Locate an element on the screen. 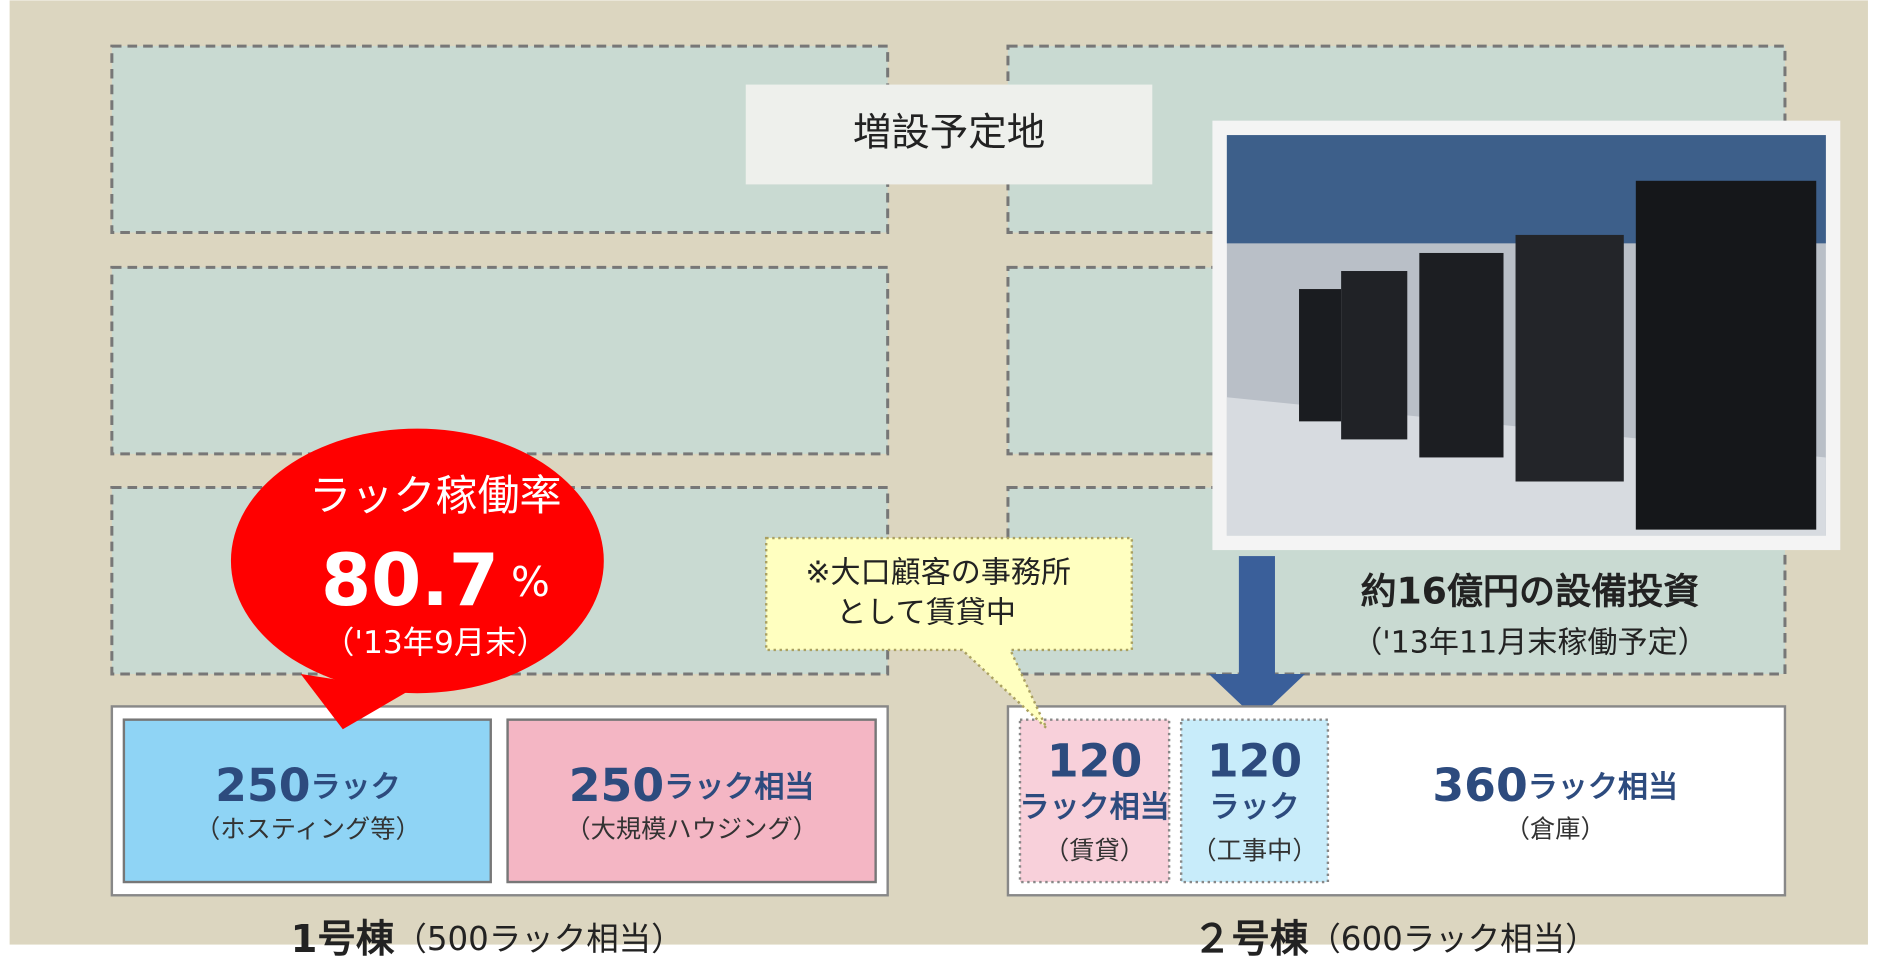 The width and height of the screenshot is (1886, 967). building-capacity: （500ラック相当） is located at coordinates (538, 939).